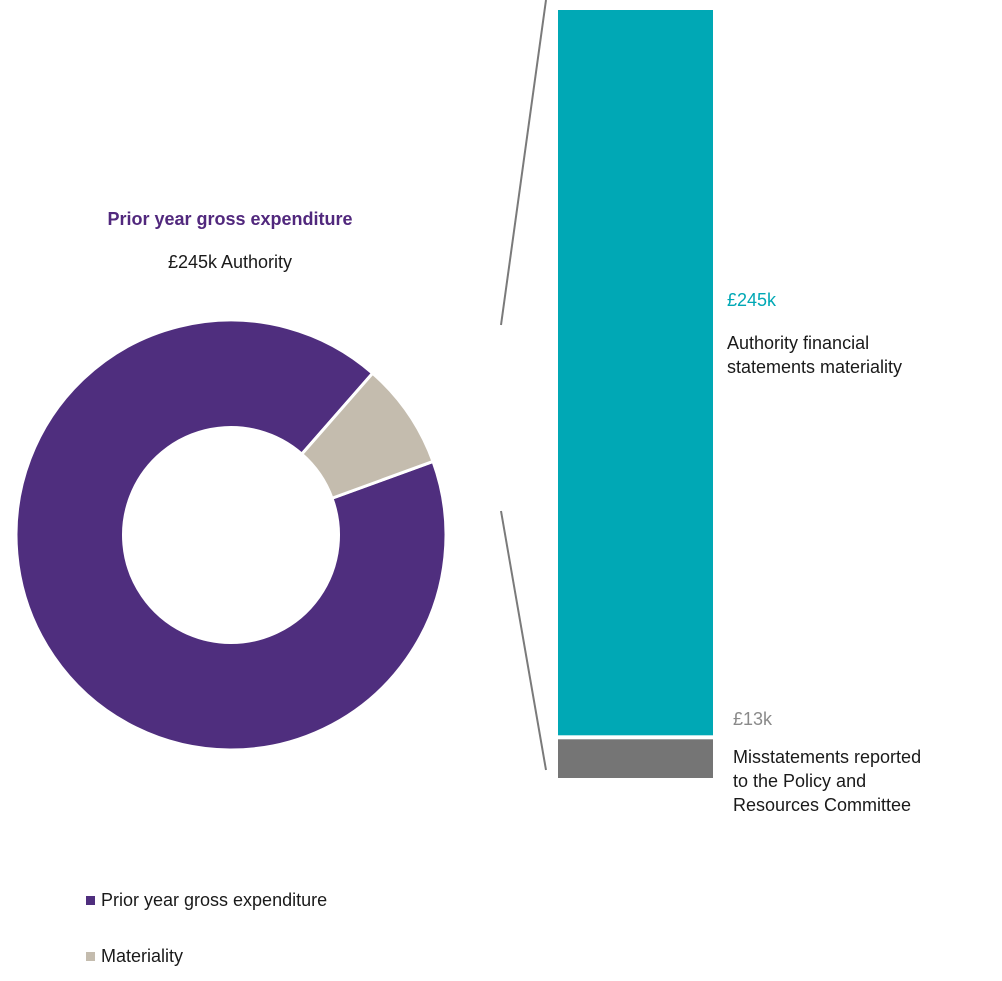 This screenshot has width=1002, height=981. I want to click on legend-item: Prior year gross expenditure, so click(206, 900).